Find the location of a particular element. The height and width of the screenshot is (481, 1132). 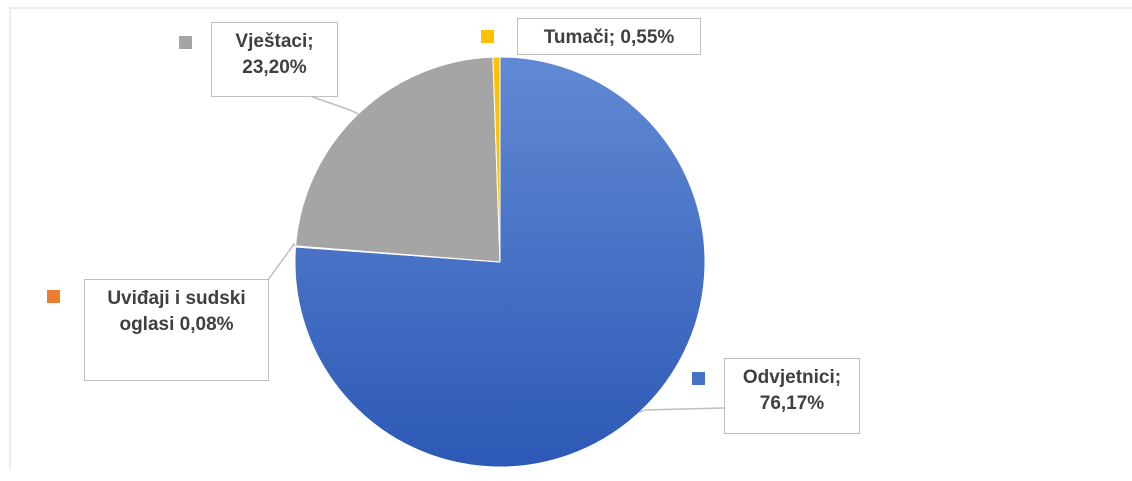

data-label: Tumači; 0,55% is located at coordinates (609, 36).